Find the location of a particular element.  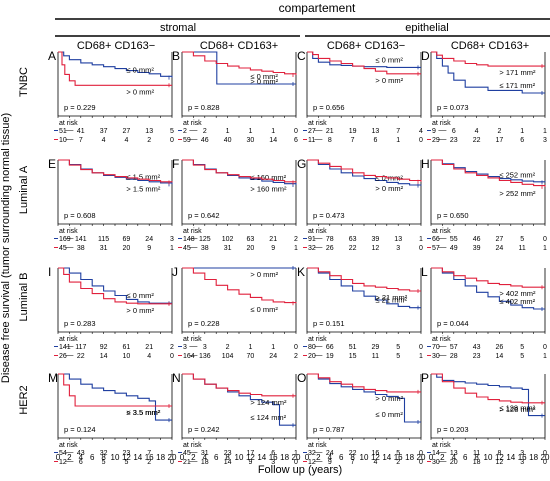

panel-l-risk-2-5: 5 is located at coordinates (522, 356).